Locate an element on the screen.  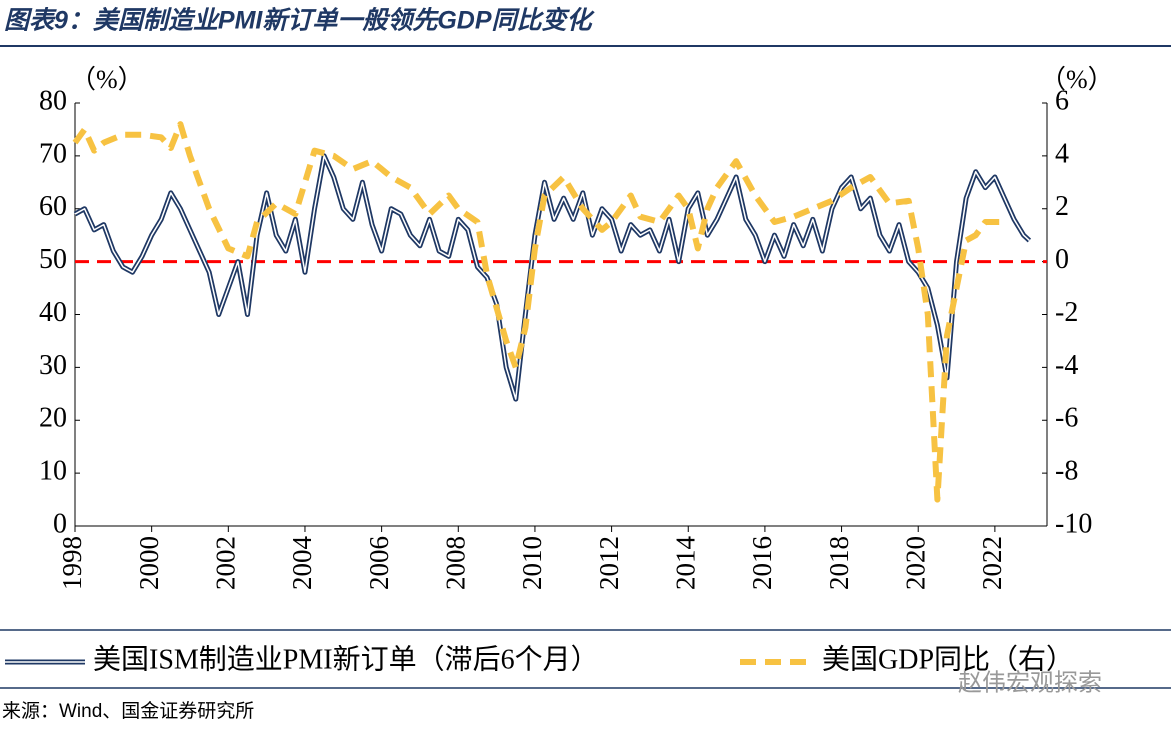
x-tick-label: 2022 is located at coordinates (992, 563).